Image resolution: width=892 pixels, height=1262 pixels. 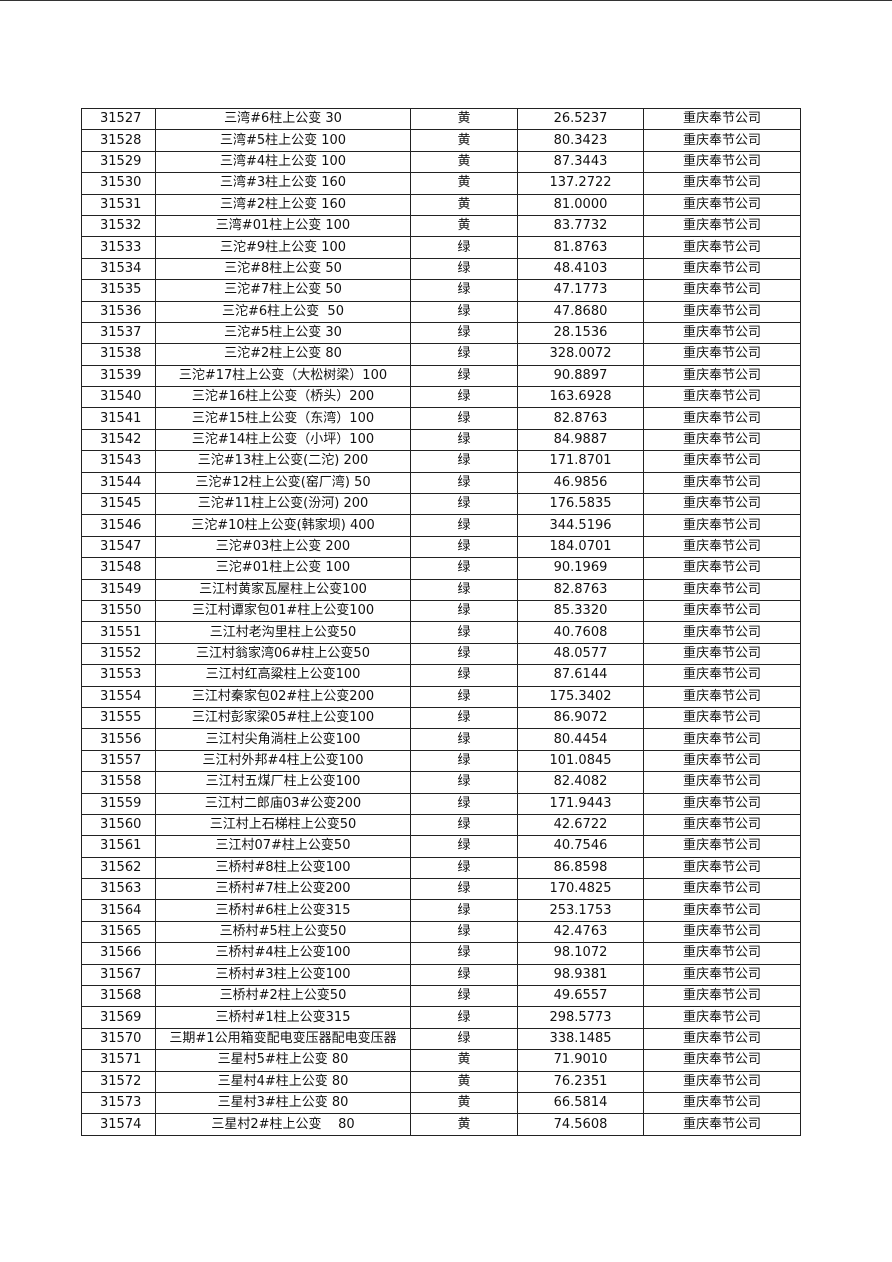 I want to click on table-row: 31531 三湾#2柱上公变 160 黄 81.0000 重庆奉节公司, so click(x=441, y=204).